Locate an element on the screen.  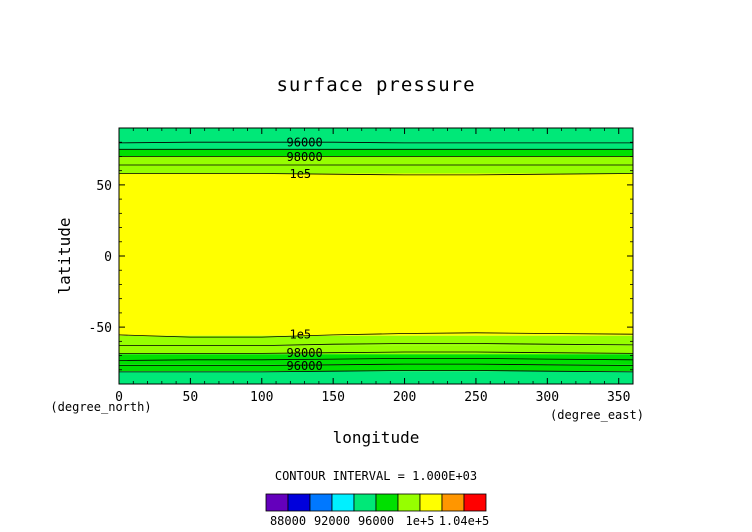
colorbar is located at coordinates (376, 502).